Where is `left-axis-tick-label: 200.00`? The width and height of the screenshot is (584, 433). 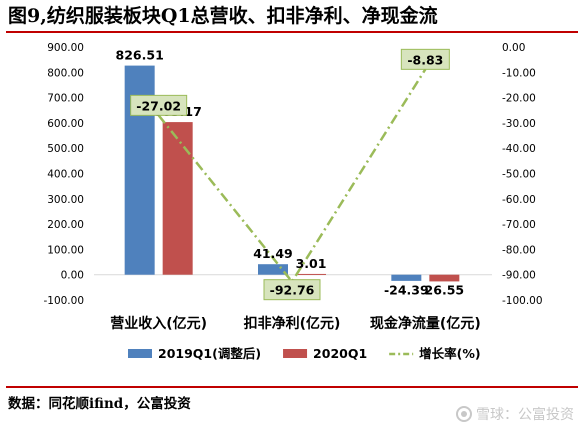 left-axis-tick-label: 200.00 is located at coordinates (65, 225).